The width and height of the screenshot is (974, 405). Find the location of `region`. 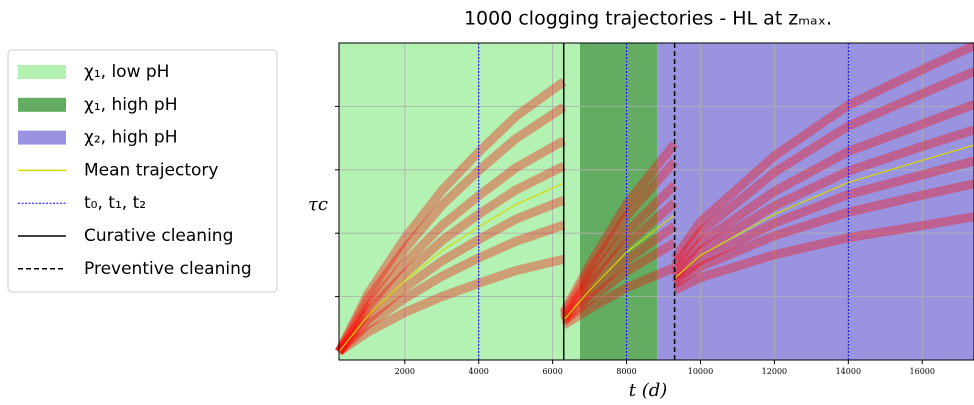

region is located at coordinates (618, 201).